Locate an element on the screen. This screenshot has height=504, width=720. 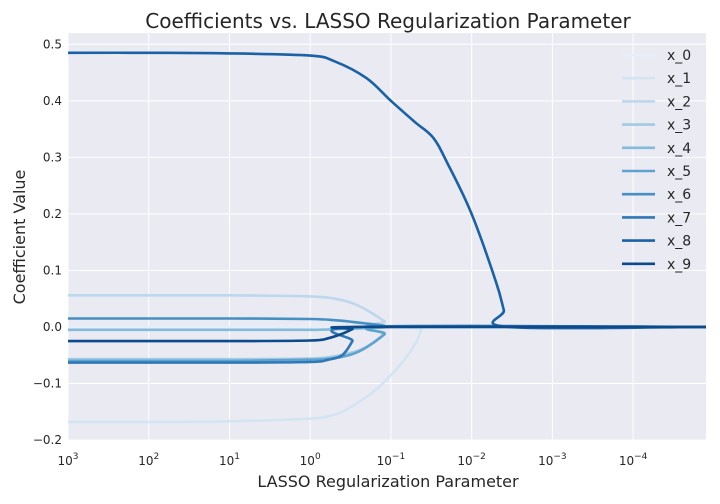
y-tick-labels: −0.2 −0.1 0.0 0.1 0.2 0.3 0.4 0.5 is located at coordinates (47, 242).